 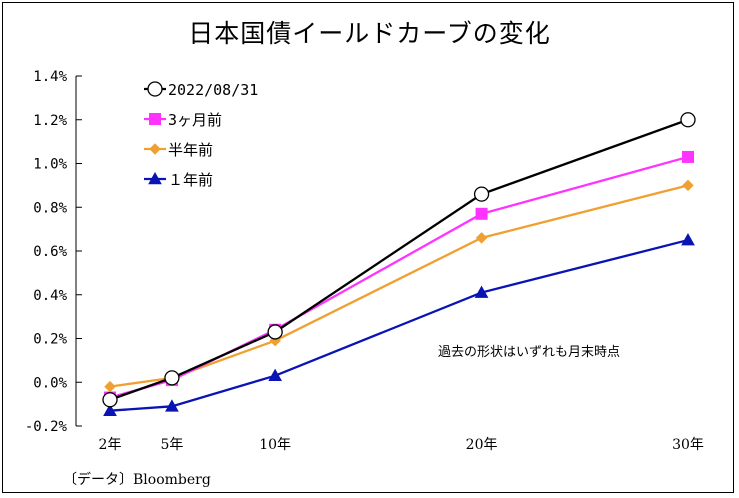 I want to click on legend-label-3: １年前, so click(x=190, y=180).